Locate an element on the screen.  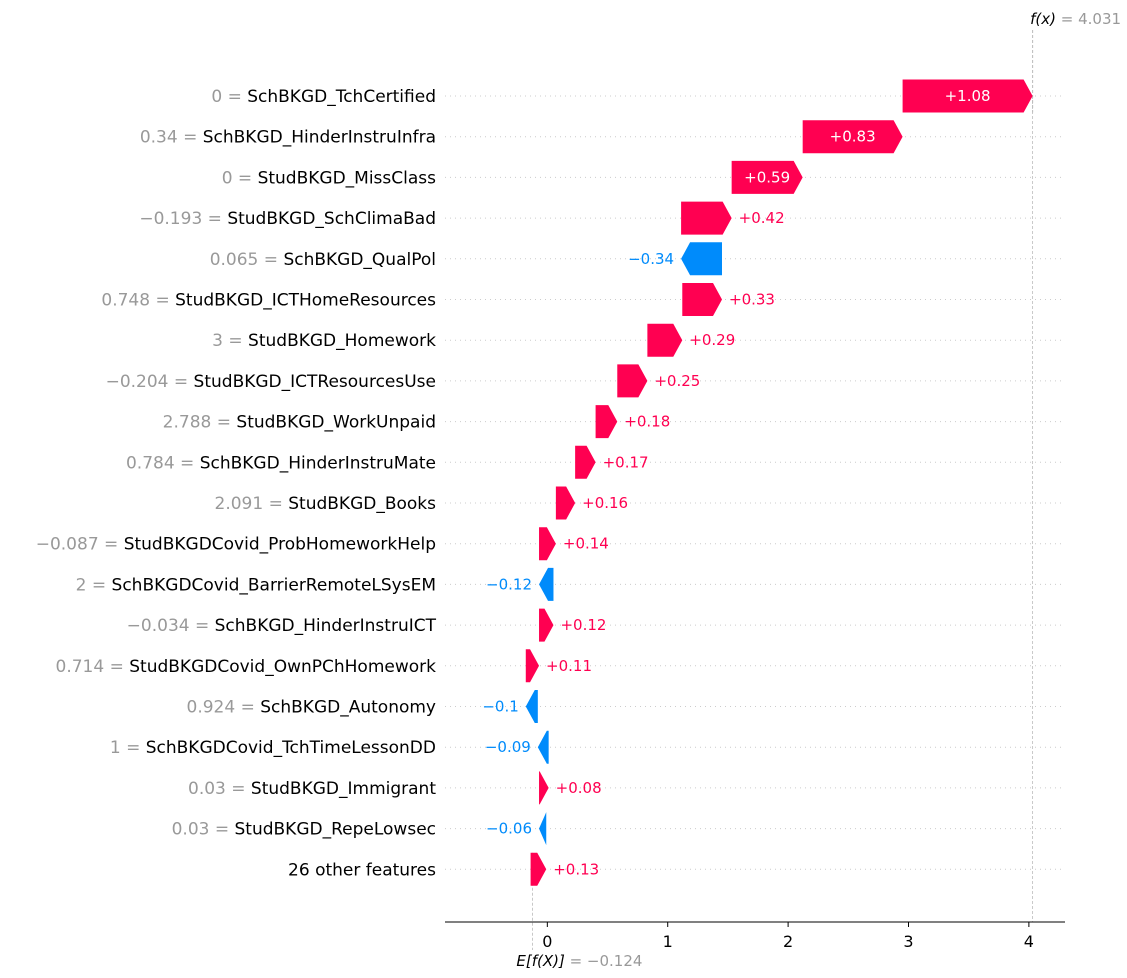
feature-value: 0.784 = is located at coordinates (163, 463).